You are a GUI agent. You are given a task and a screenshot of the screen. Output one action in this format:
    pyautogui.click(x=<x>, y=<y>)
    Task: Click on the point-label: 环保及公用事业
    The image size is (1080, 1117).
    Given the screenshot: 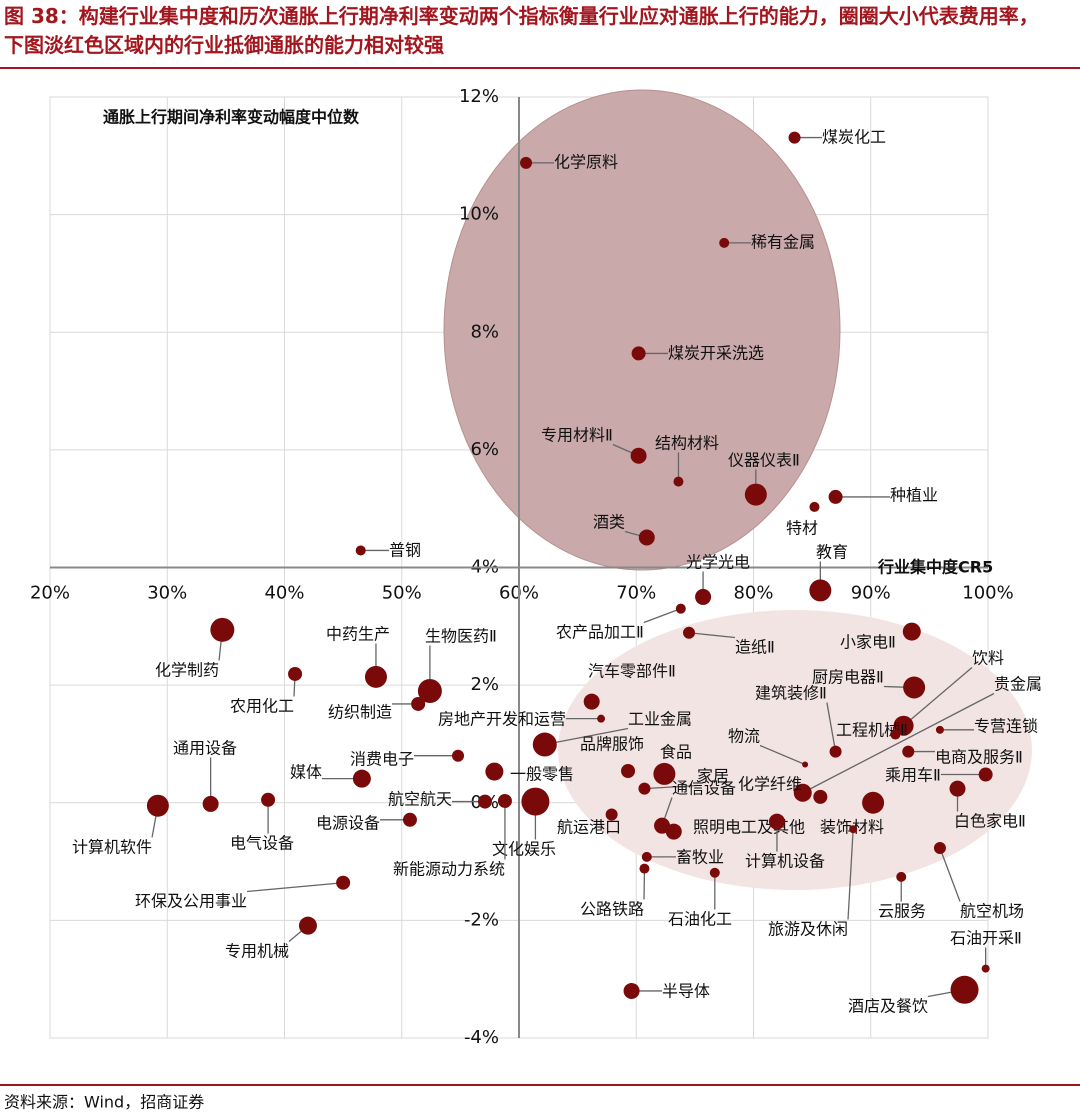 What is the action you would take?
    pyautogui.click(x=191, y=901)
    